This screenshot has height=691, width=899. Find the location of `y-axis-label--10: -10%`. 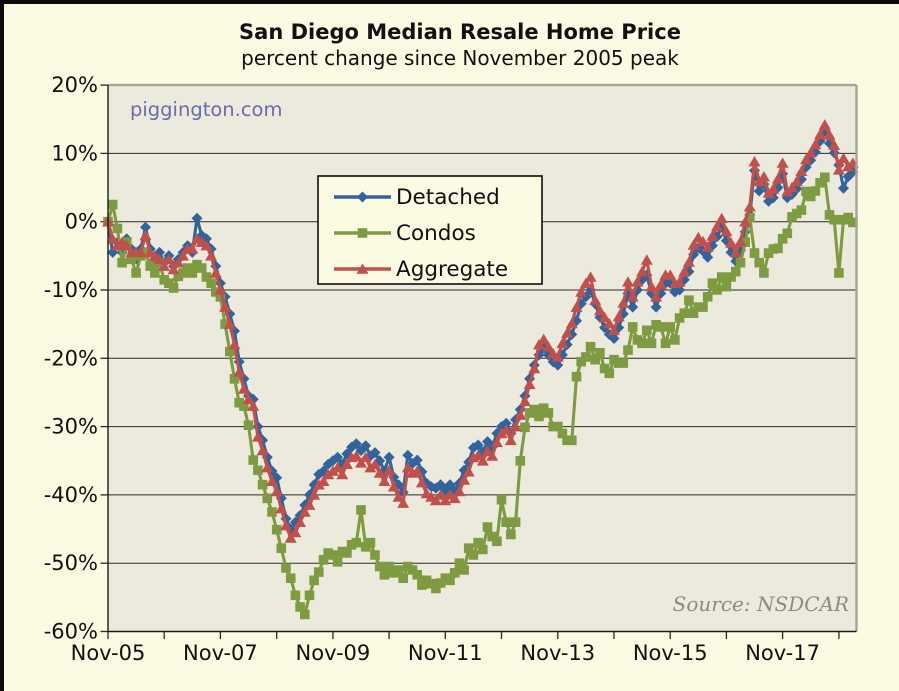

y-axis-label--10: -10% is located at coordinates (71, 290).